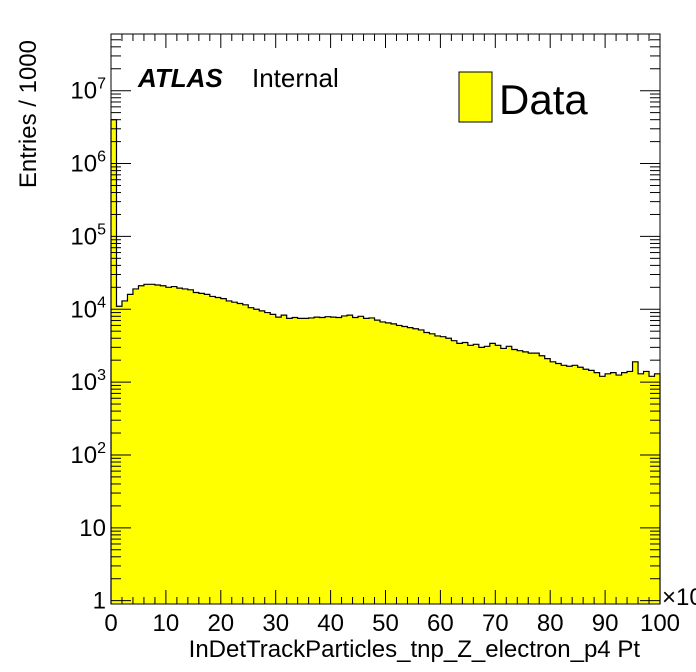 The image size is (696, 672). Describe the element at coordinates (275, 623) in the screenshot. I see `x-tick-label: 30` at that location.